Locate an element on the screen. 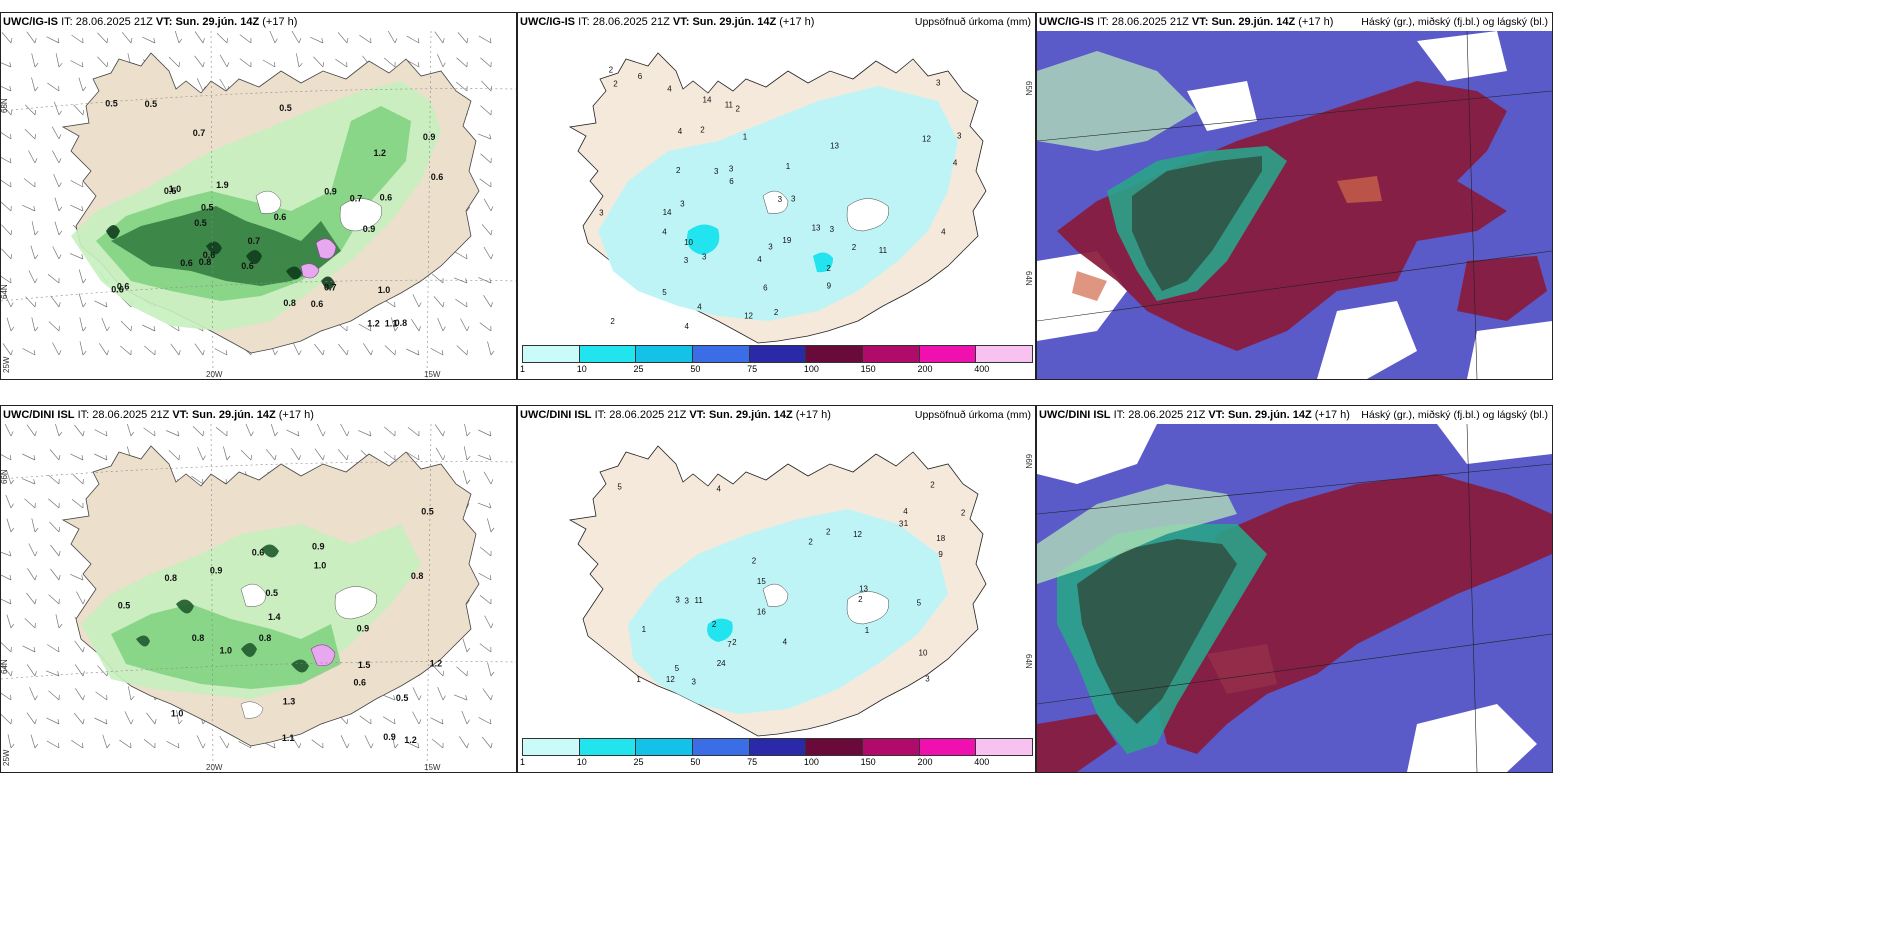 The image size is (1900, 950). value-label: 5 is located at coordinates (677, 668).